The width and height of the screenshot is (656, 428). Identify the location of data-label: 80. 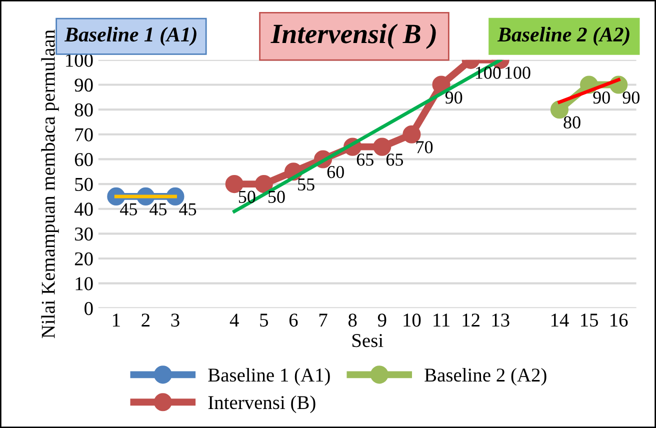
(572, 122).